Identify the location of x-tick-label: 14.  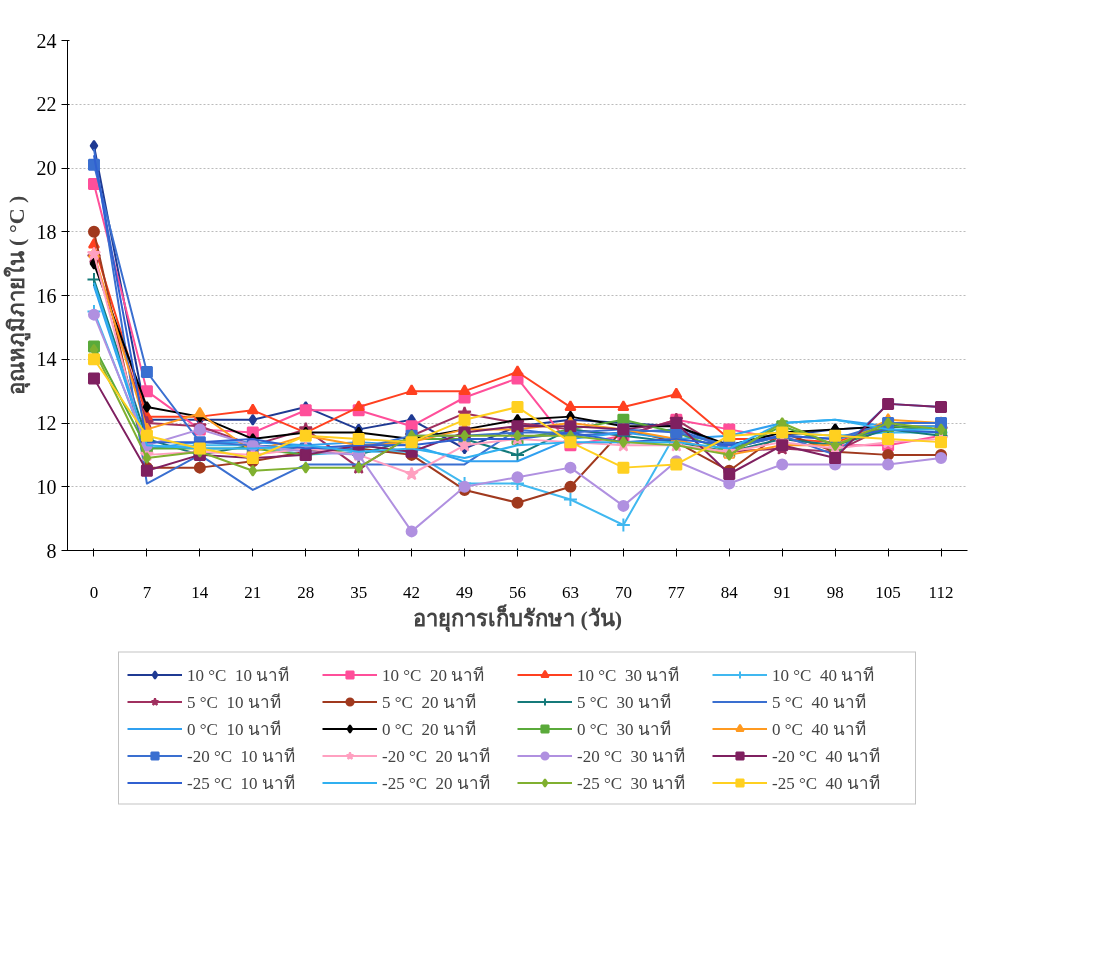
(200, 592).